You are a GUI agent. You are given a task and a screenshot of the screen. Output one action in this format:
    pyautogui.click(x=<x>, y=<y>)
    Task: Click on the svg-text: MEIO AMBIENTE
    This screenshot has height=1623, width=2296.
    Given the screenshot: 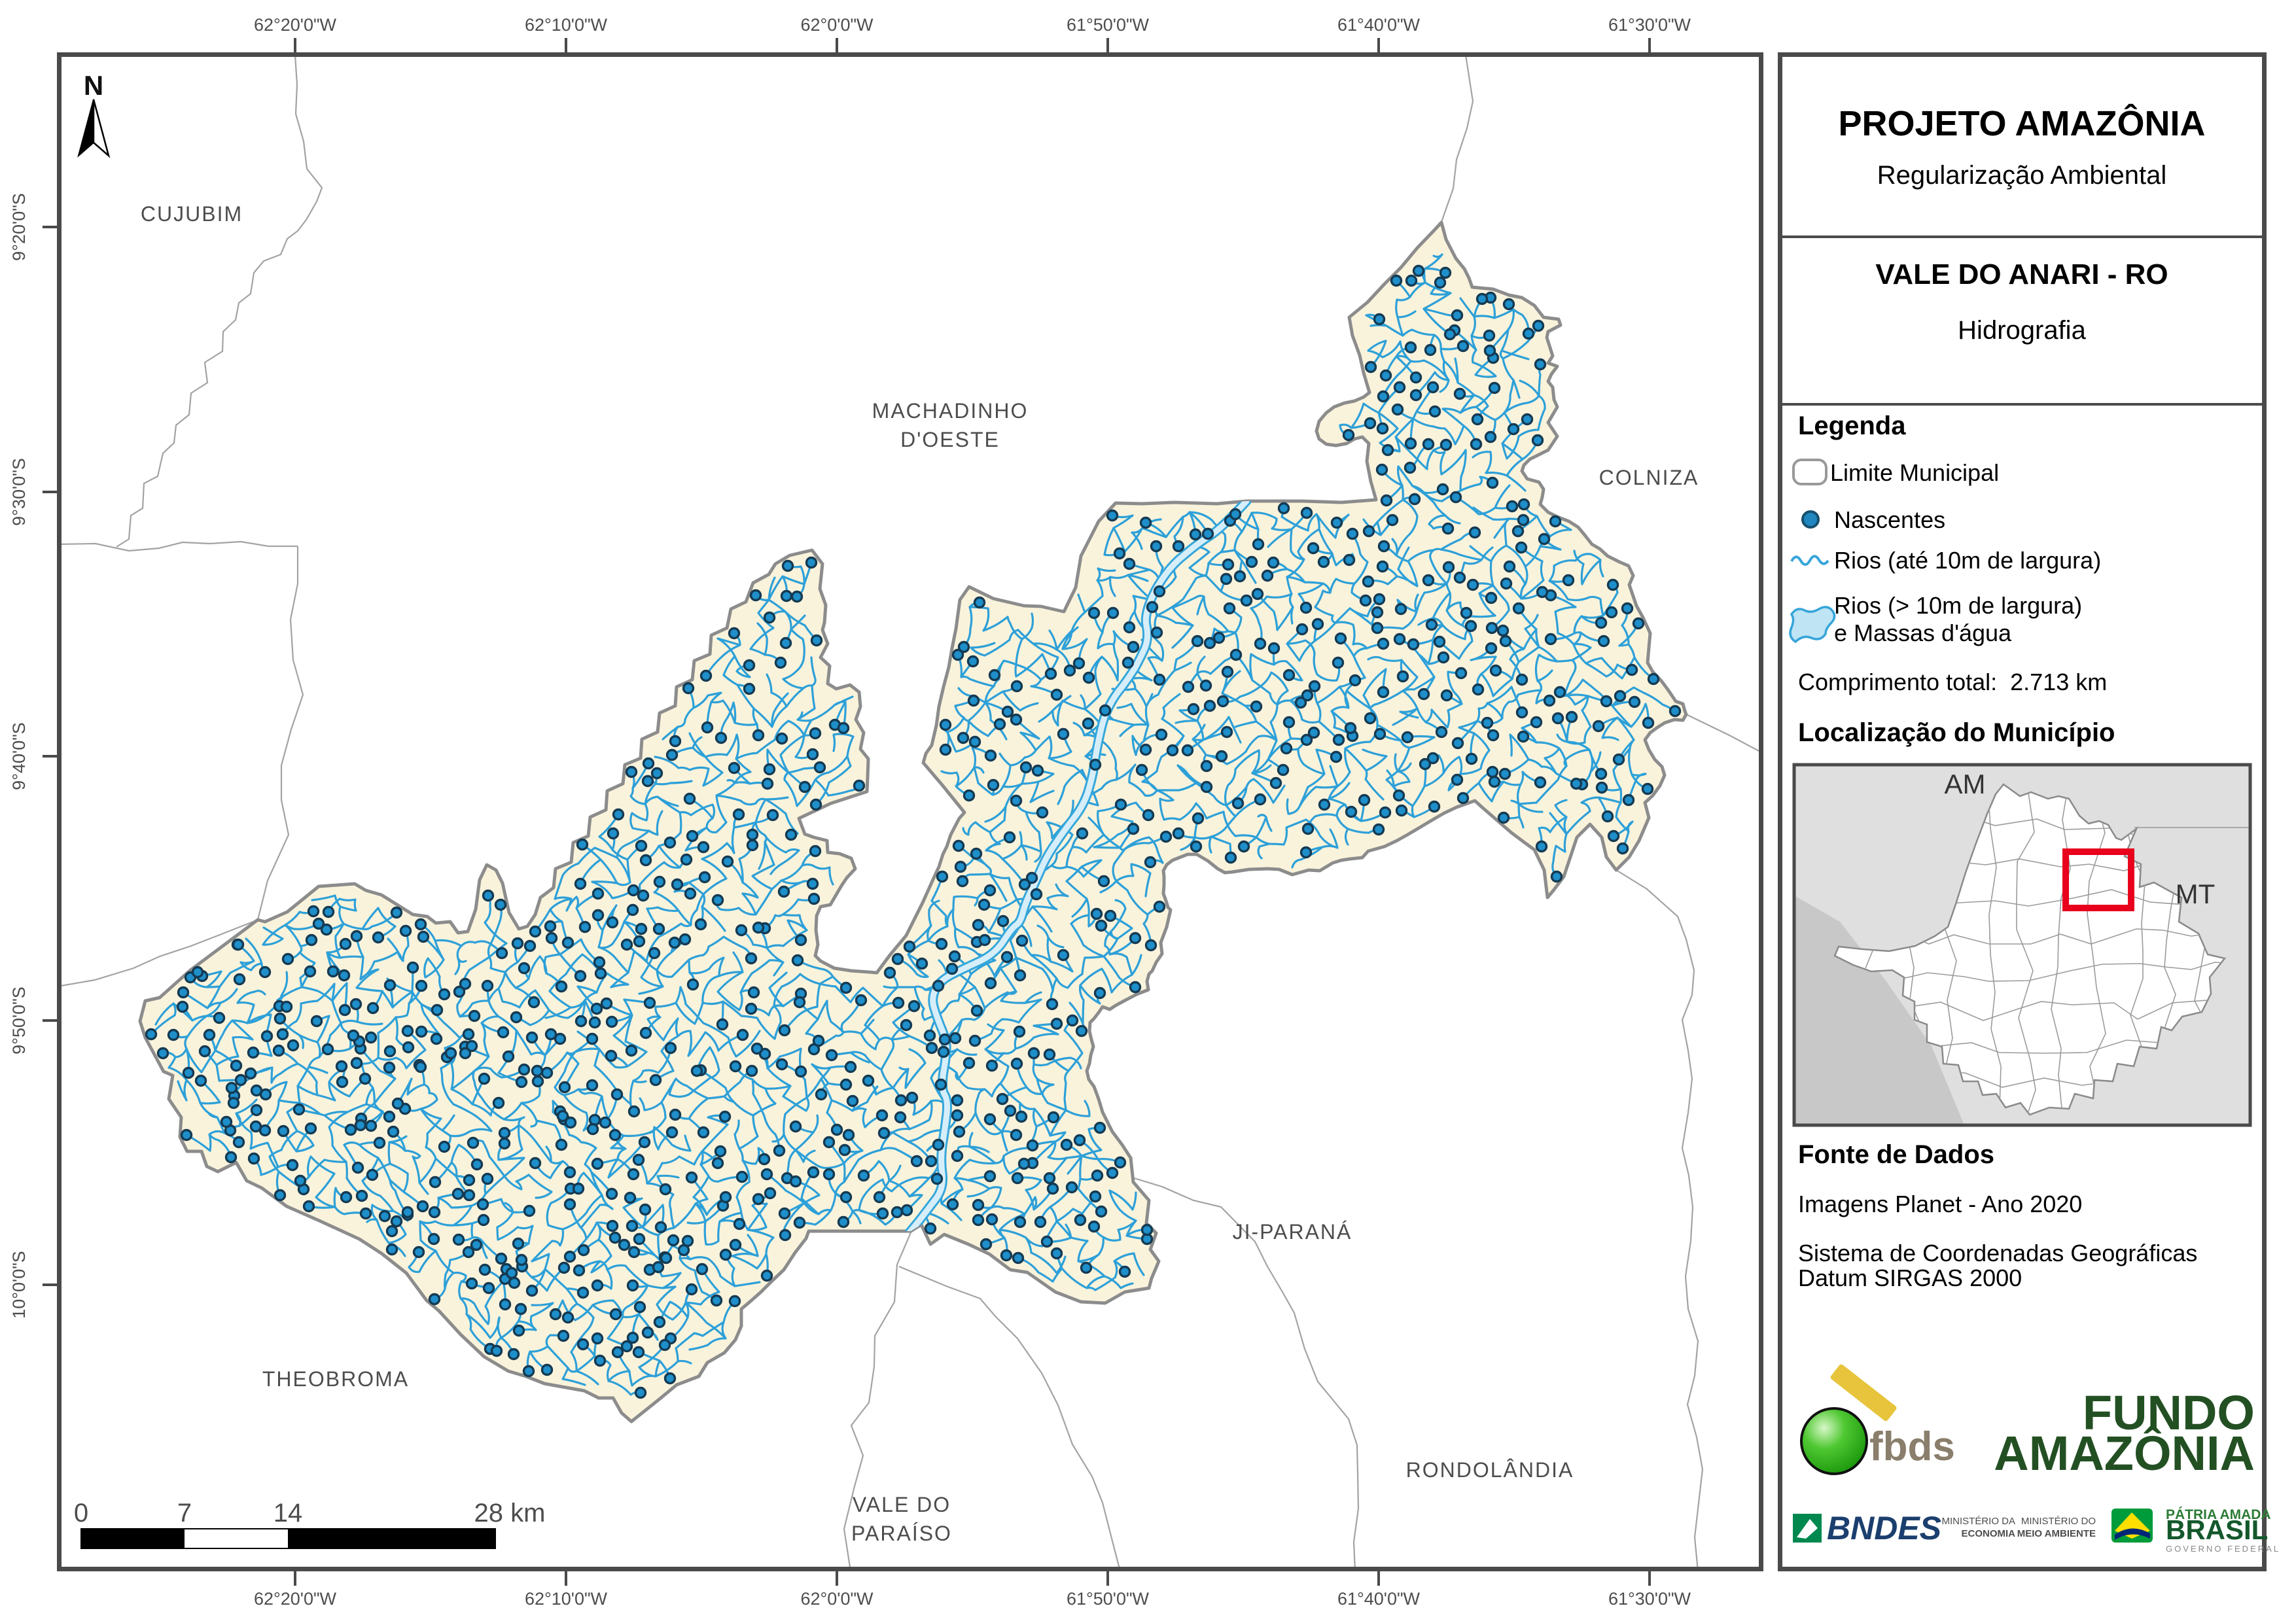 What is the action you would take?
    pyautogui.click(x=2056, y=1533)
    